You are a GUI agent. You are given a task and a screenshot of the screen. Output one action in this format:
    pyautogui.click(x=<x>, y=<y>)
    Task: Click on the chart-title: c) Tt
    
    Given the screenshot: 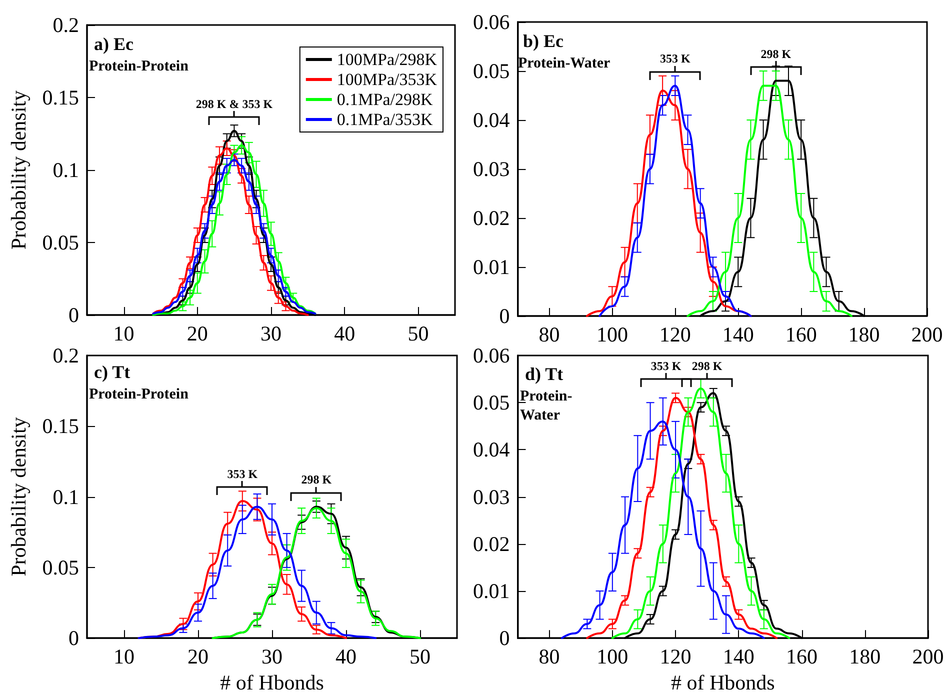 What is the action you would take?
    pyautogui.click(x=112, y=372)
    